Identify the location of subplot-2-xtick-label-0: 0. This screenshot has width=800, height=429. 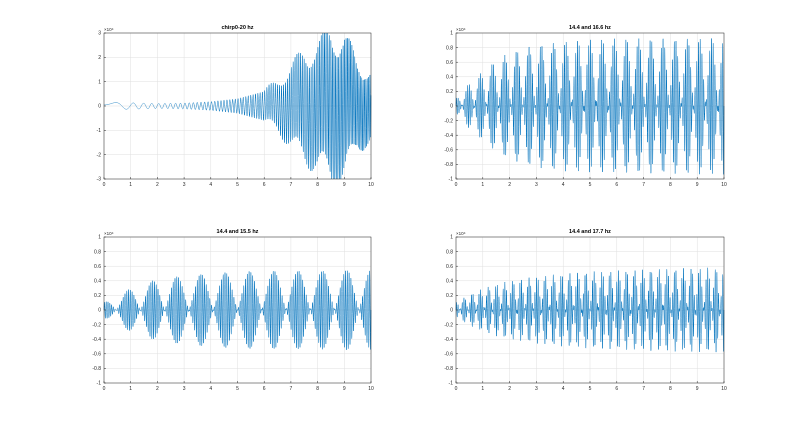
(456, 185).